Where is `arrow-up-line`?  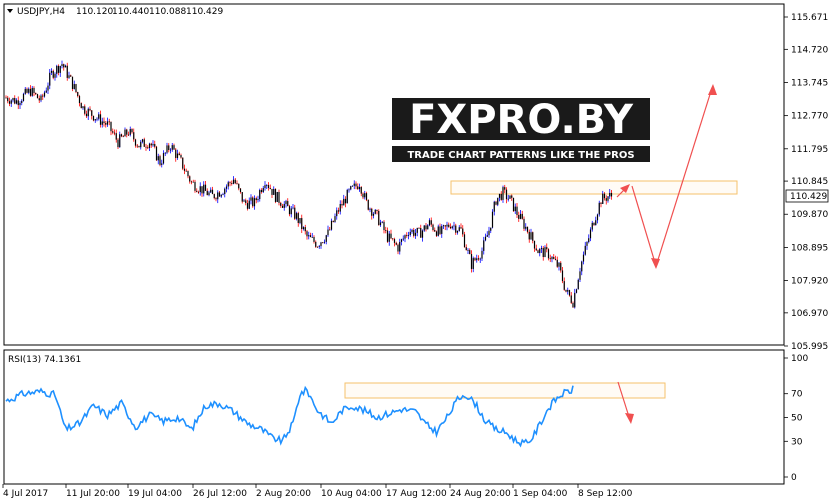
arrow-up-line is located at coordinates (684, 177).